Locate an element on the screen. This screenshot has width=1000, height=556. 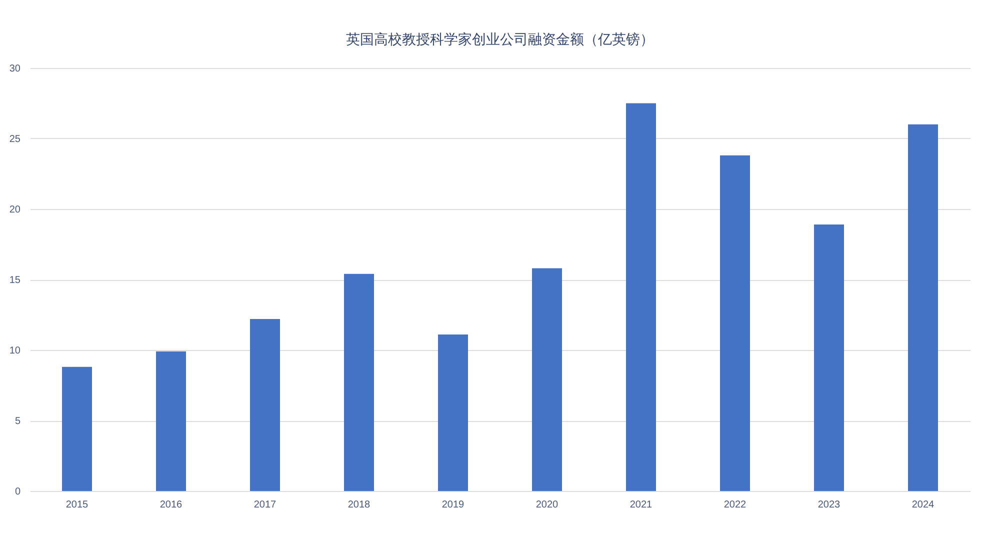
x-tick-label: 2020 is located at coordinates (547, 505).